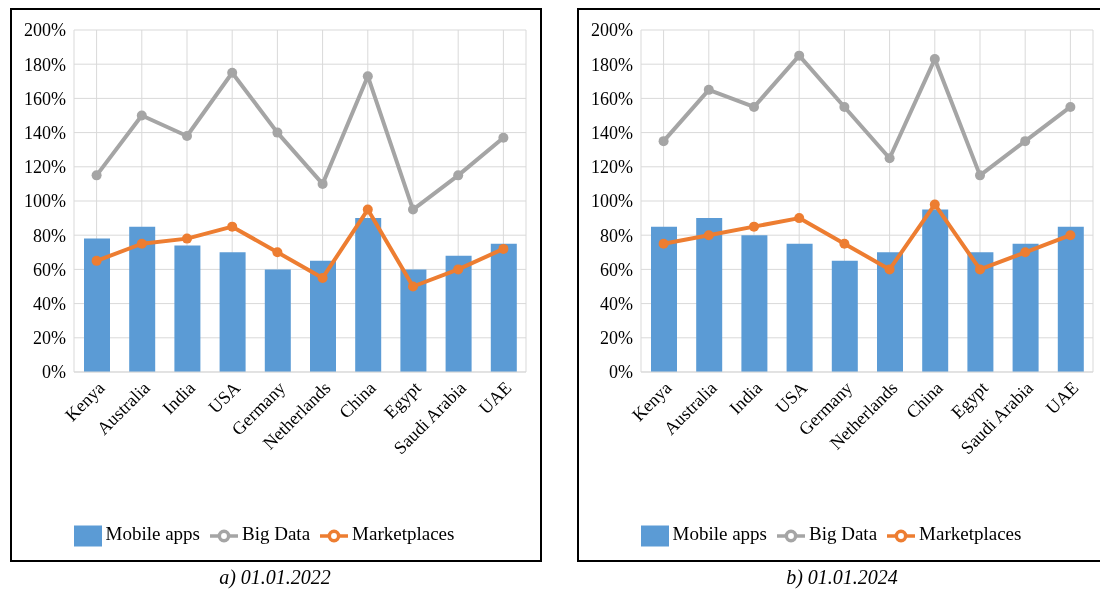 This screenshot has width=1100, height=608. Describe the element at coordinates (275, 577) in the screenshot. I see `text: a) 01.01.2022` at that location.